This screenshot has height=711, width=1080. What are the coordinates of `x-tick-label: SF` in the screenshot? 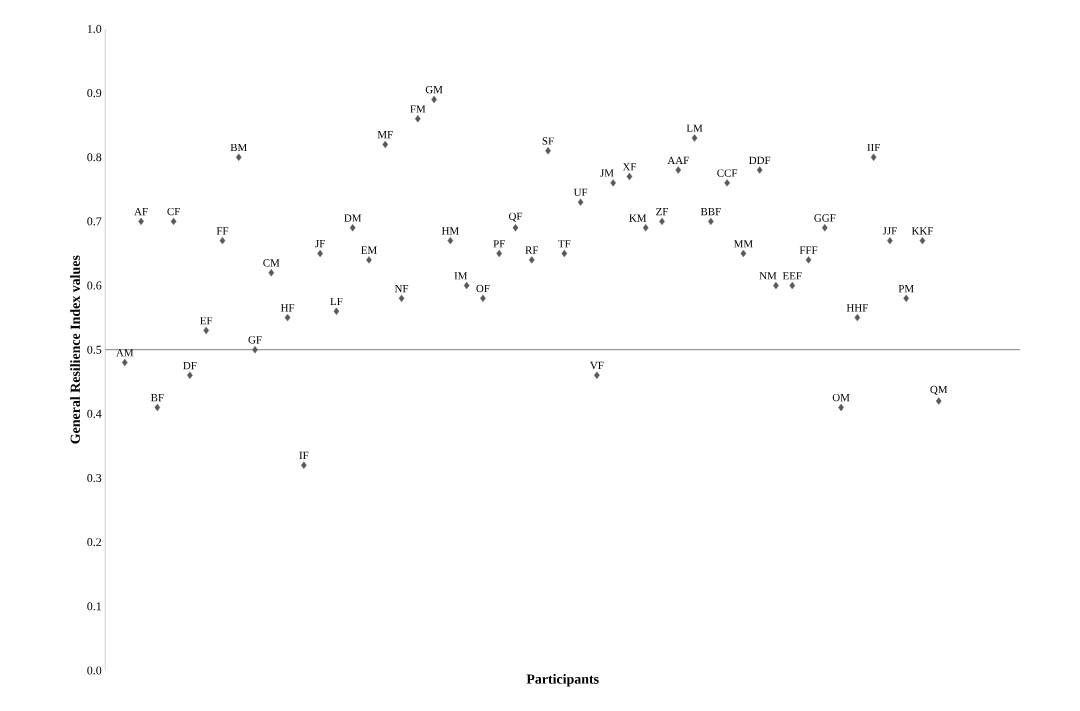 It's located at (548, 141).